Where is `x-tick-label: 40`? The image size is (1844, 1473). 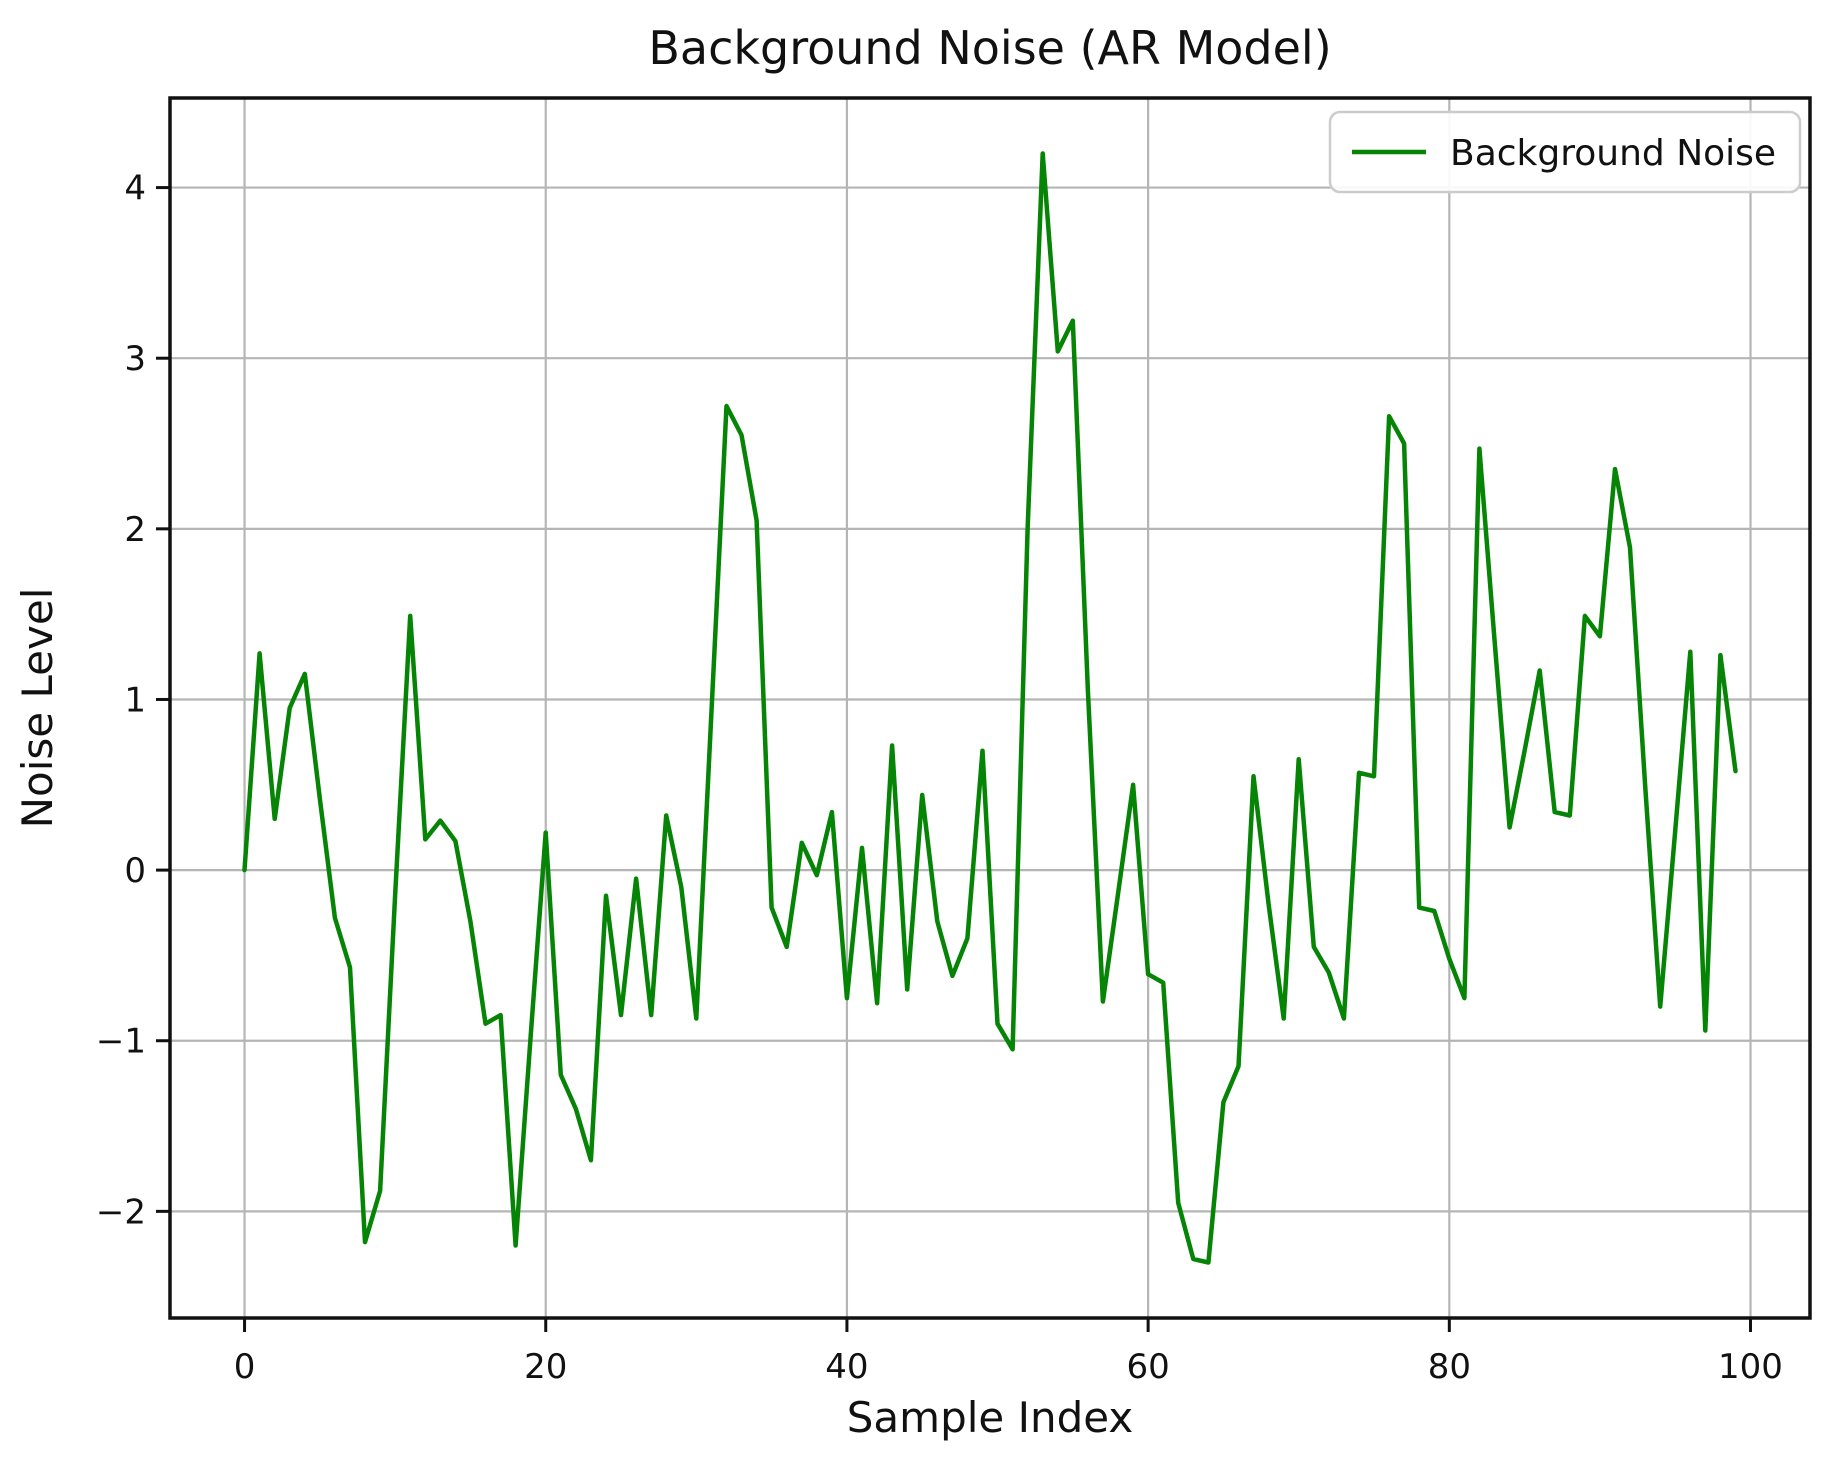 x-tick-label: 40 is located at coordinates (846, 1367).